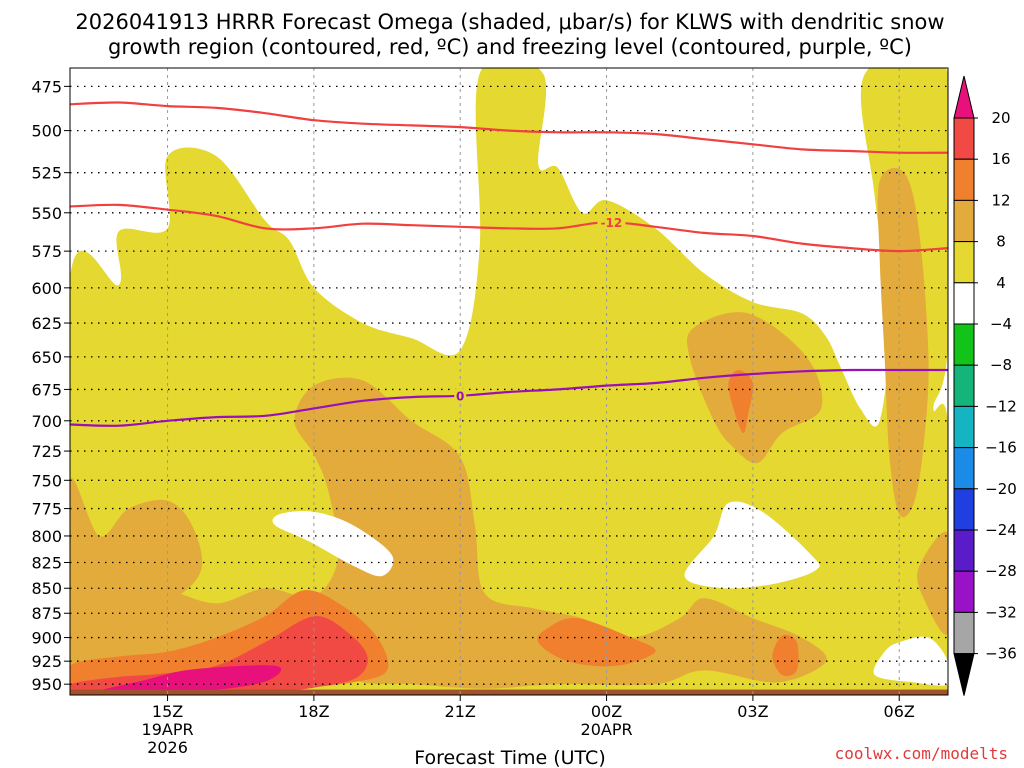 This screenshot has height=768, width=1024. What do you see at coordinates (167, 711) in the screenshot?
I see `x-tick-label: 15Z` at bounding box center [167, 711].